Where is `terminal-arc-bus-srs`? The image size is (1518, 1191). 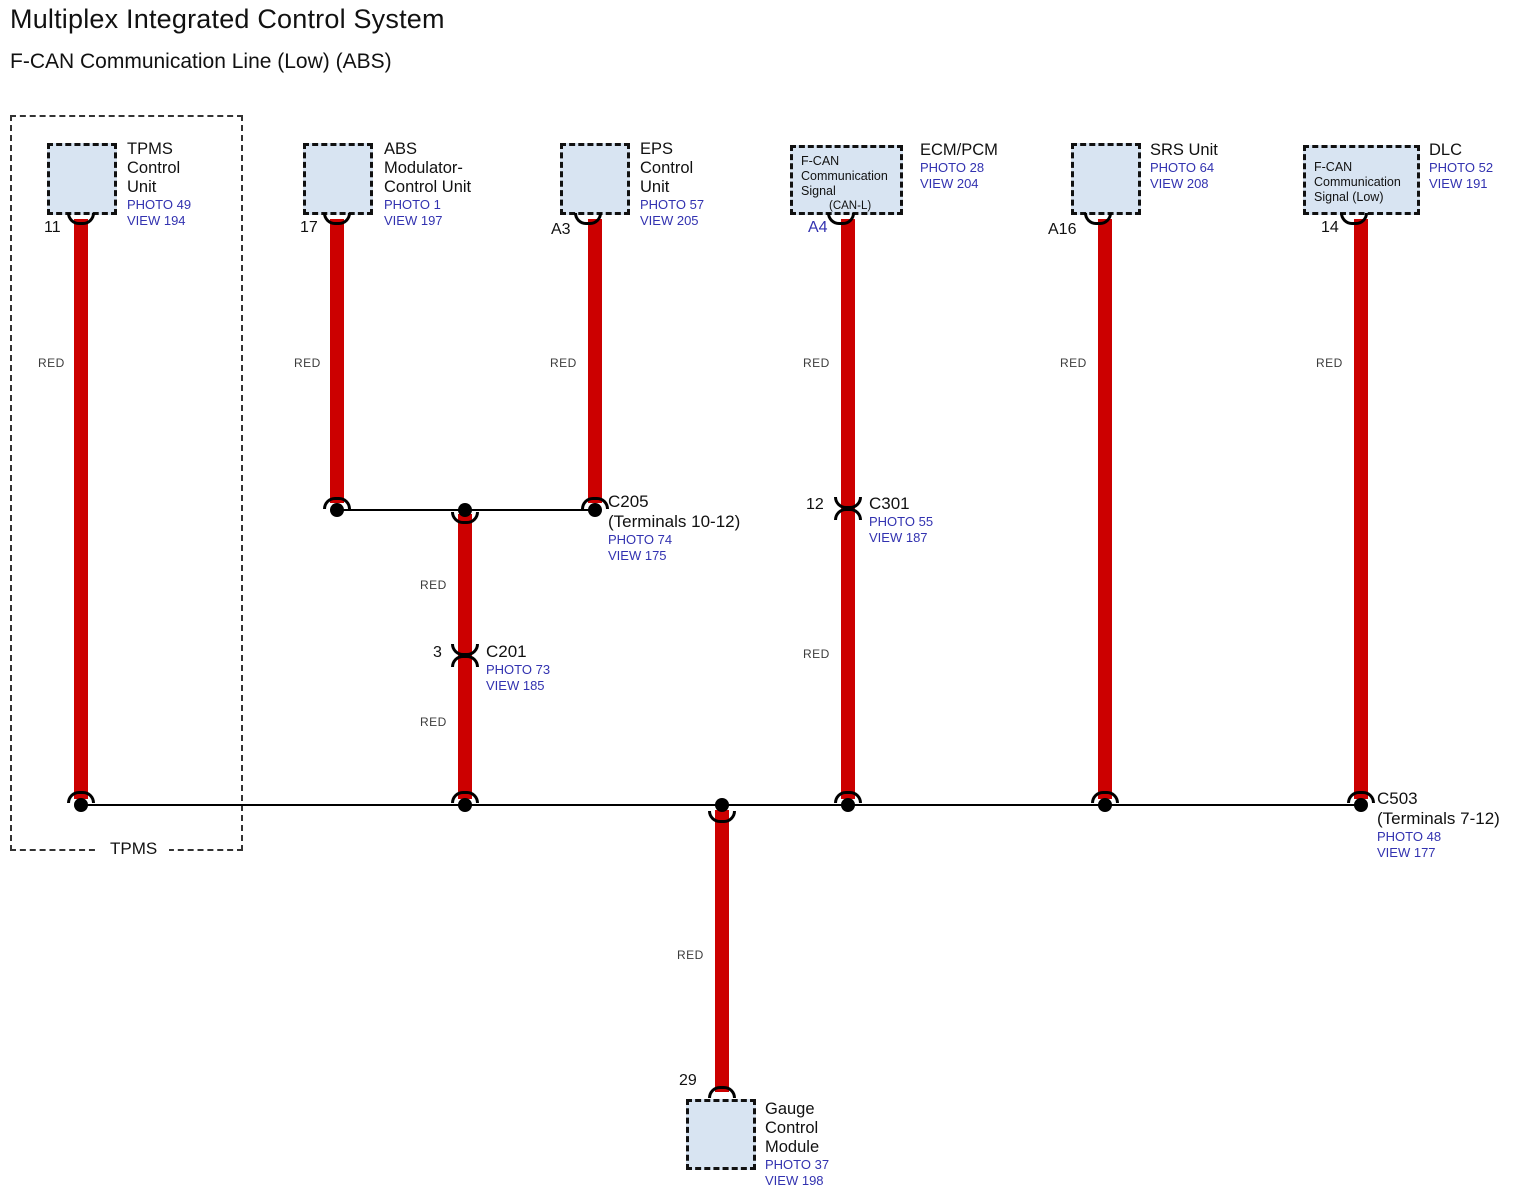 terminal-arc-bus-srs is located at coordinates (1105, 797).